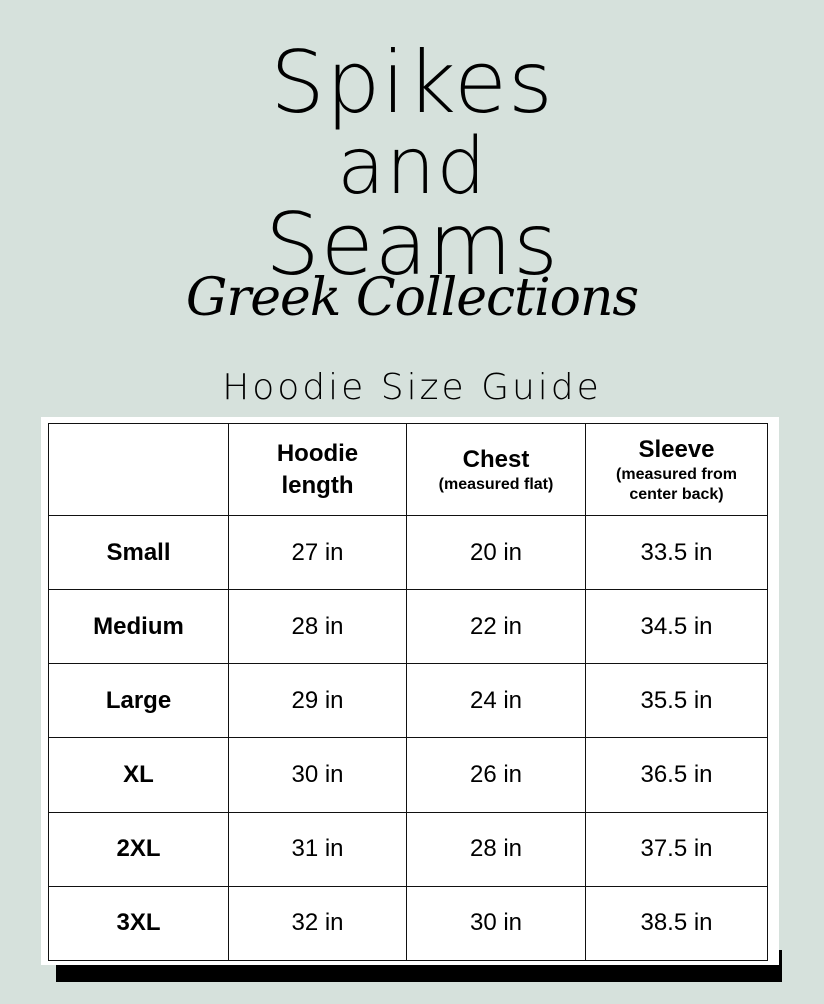 The width and height of the screenshot is (824, 1004). What do you see at coordinates (317, 849) in the screenshot?
I see `length-value: 31 in` at bounding box center [317, 849].